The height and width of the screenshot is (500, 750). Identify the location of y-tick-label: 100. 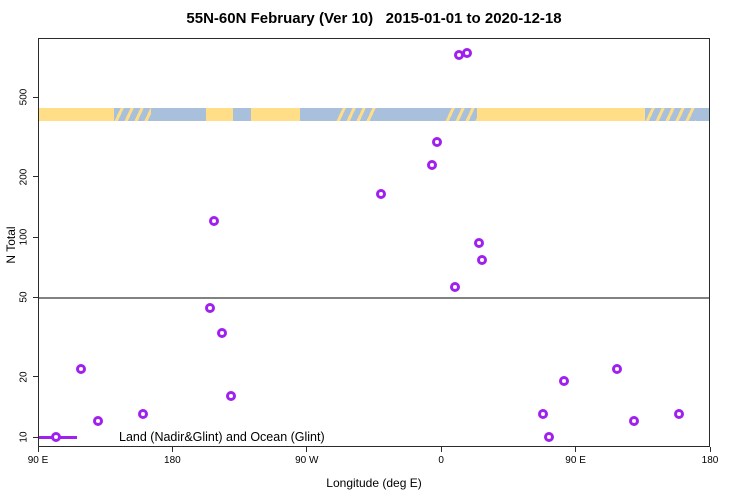
(24, 237).